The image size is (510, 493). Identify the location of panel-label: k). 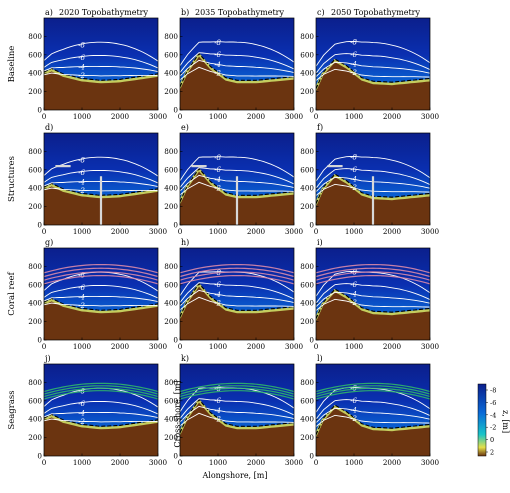
(185, 358).